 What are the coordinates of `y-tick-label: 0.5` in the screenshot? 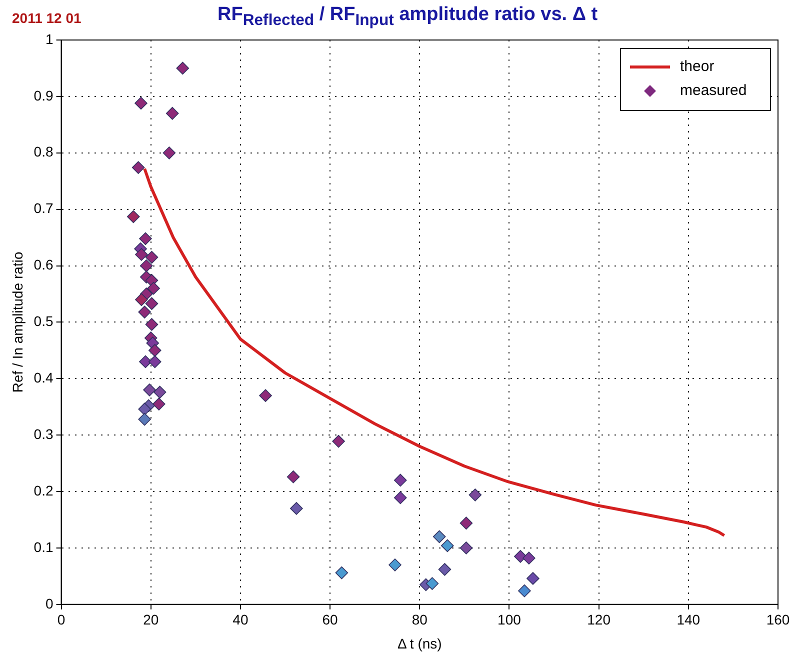 It's located at (44, 321).